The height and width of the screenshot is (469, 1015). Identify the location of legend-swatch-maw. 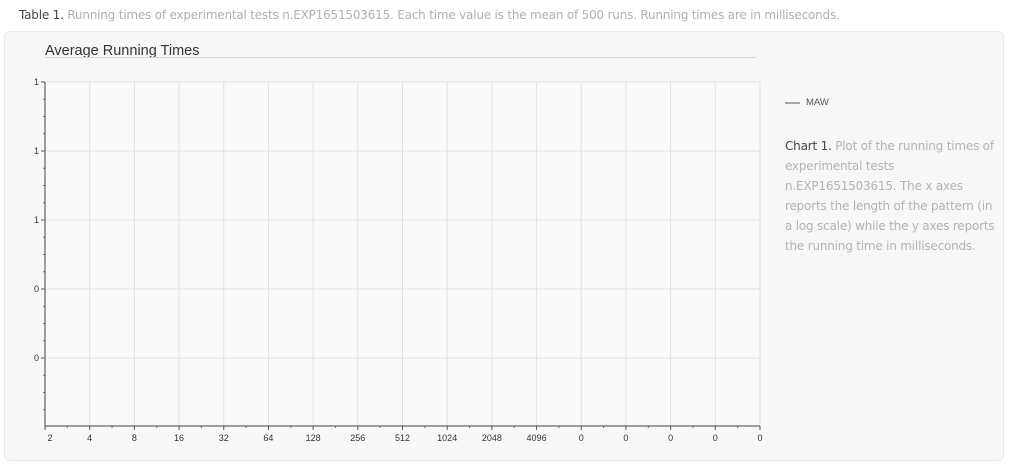
(792, 102).